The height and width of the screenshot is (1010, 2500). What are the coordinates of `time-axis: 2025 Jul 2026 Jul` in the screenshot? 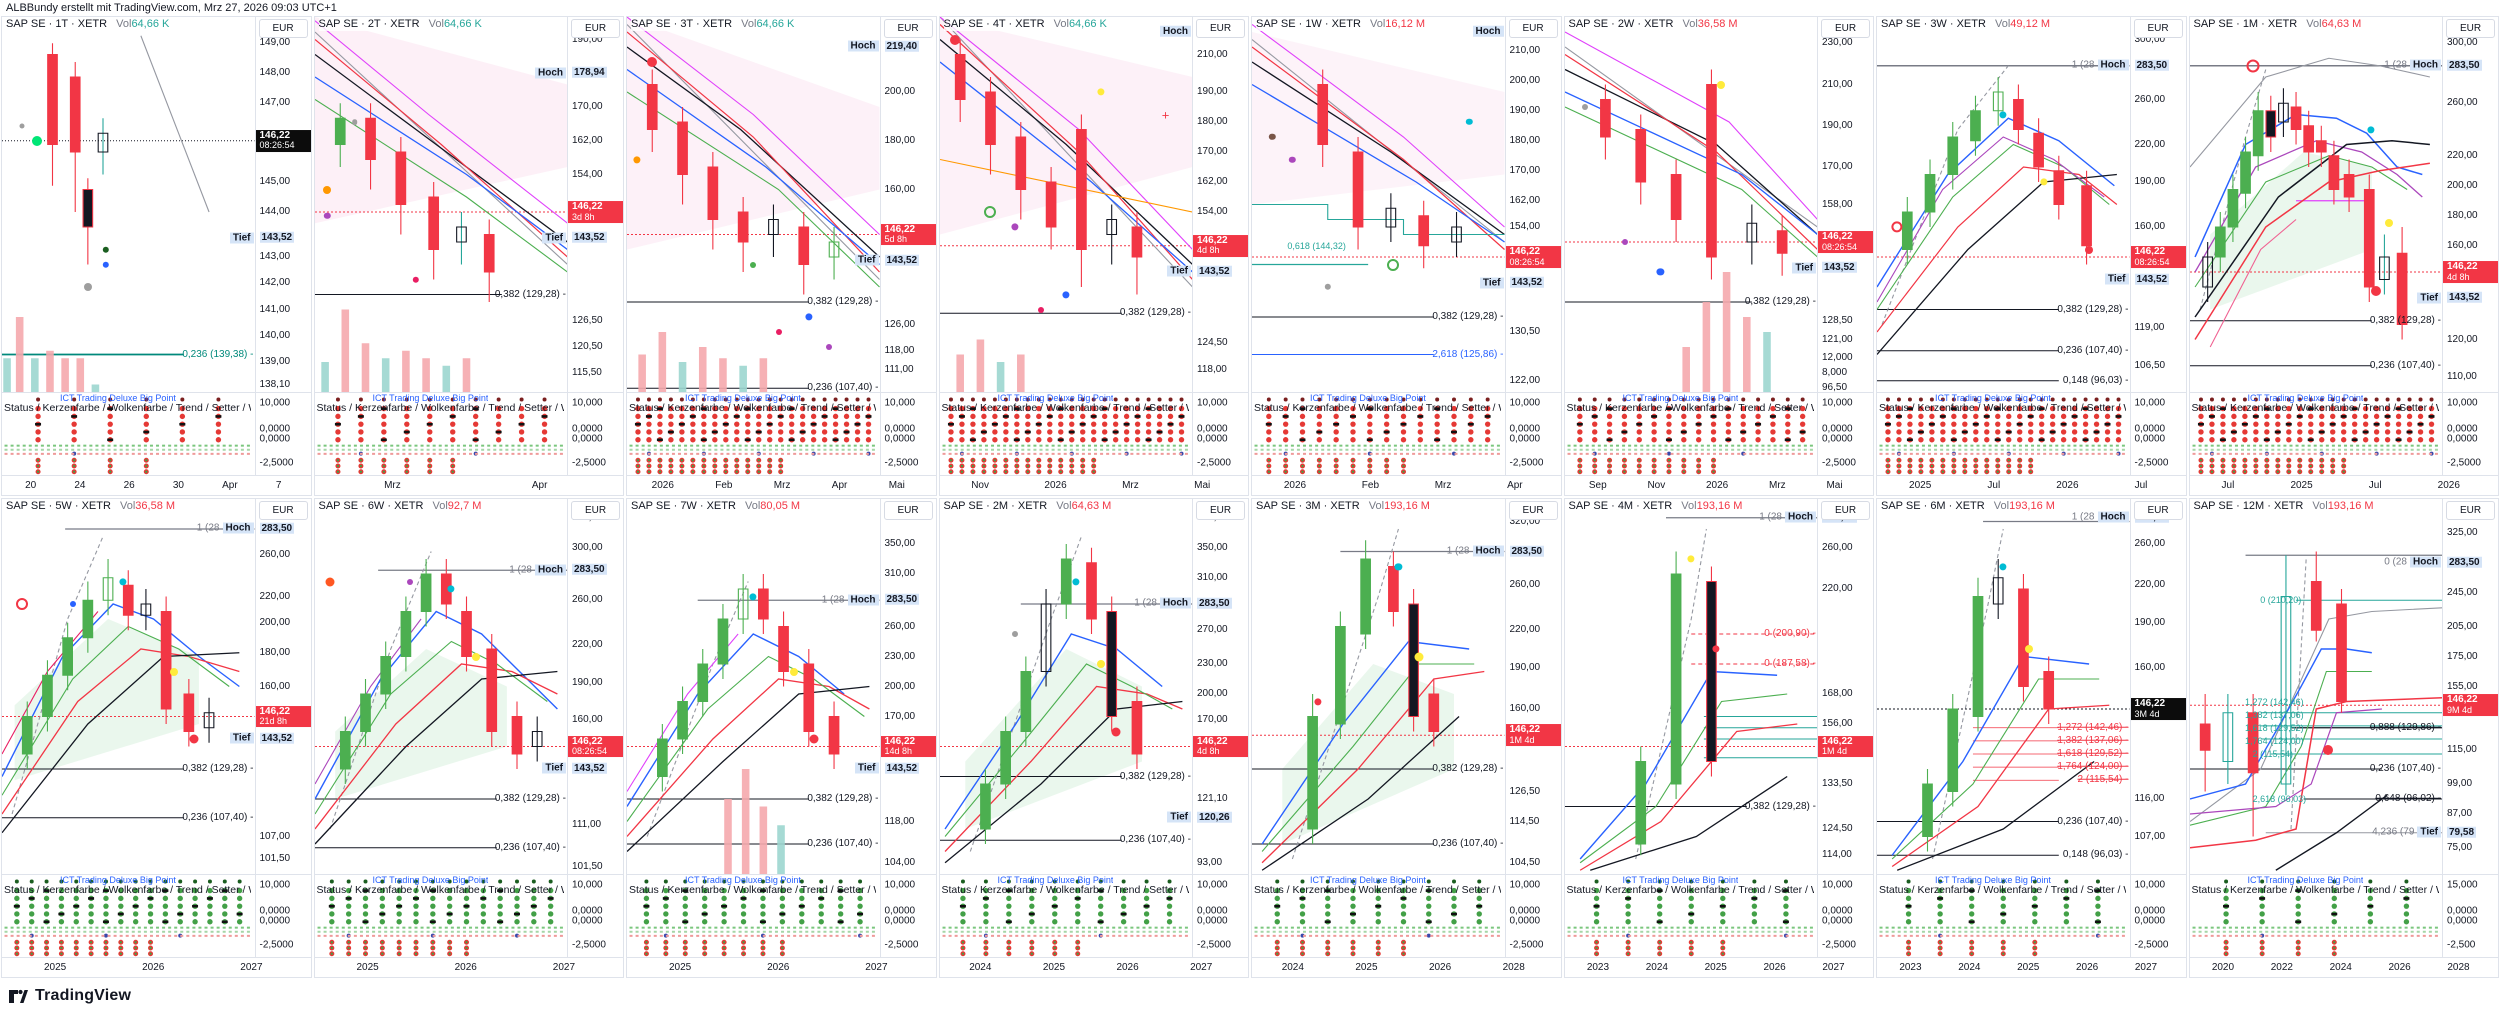 It's located at (2031, 485).